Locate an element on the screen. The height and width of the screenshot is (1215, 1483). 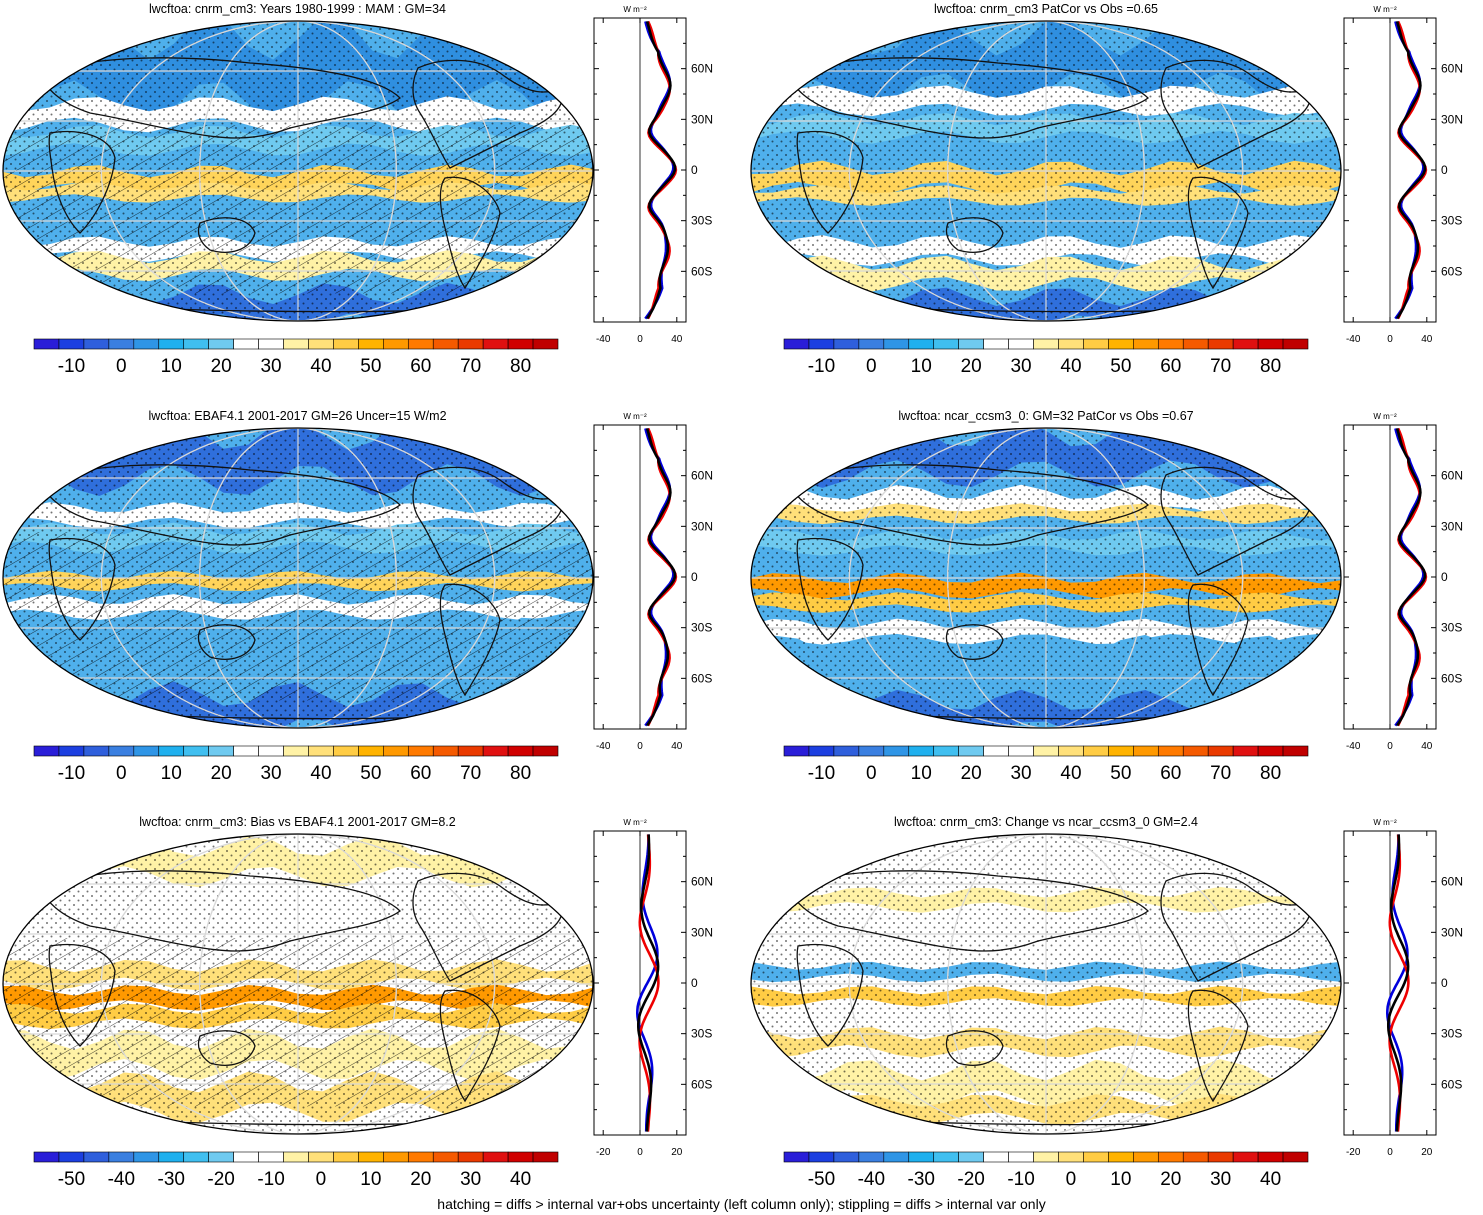
y-tick-label: 60N is located at coordinates (1452, 69).